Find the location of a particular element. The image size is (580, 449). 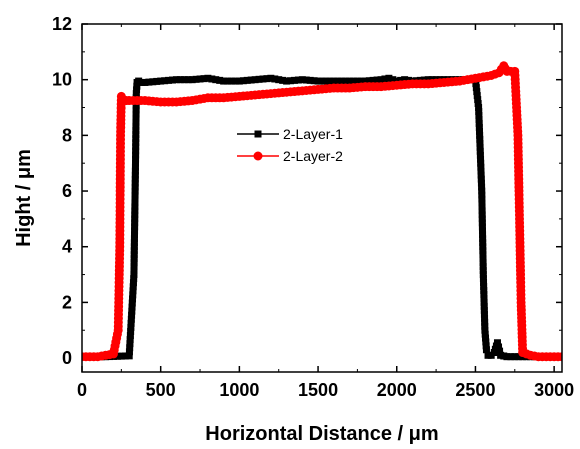

x-tick-label: 2000 is located at coordinates (397, 390).